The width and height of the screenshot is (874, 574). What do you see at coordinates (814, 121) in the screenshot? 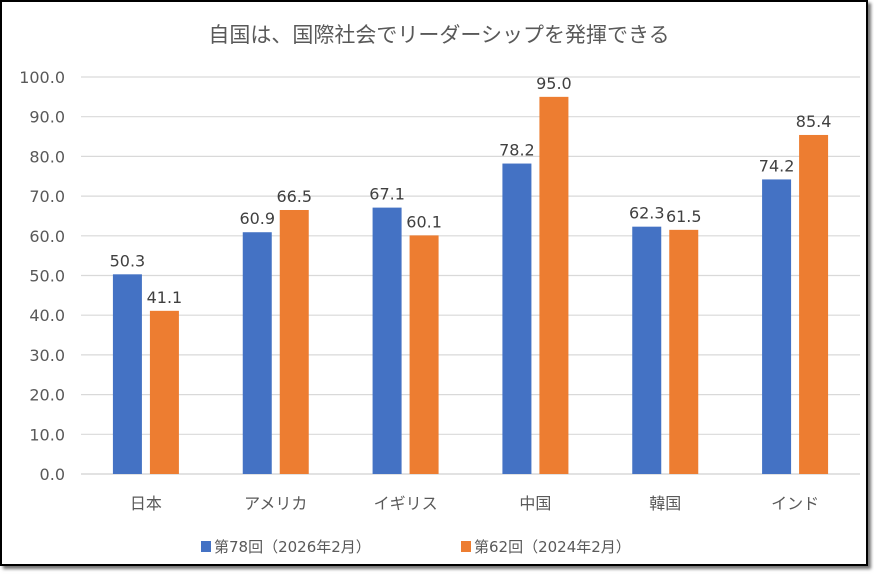
I see `data-label: 85.4` at bounding box center [814, 121].